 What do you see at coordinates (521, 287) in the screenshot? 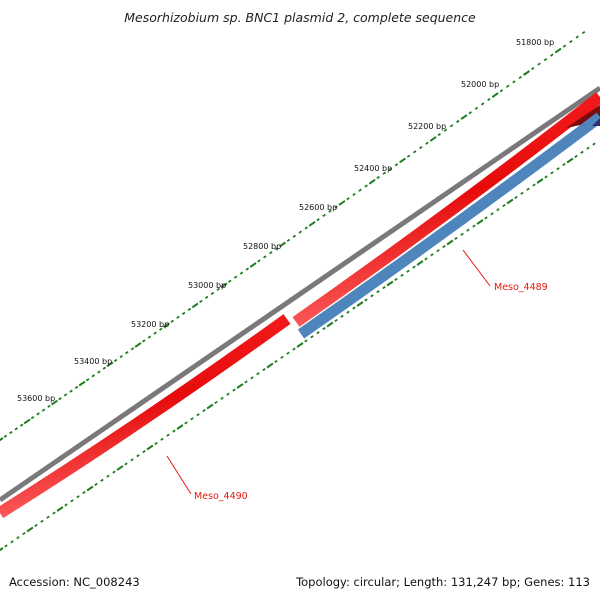
I see `gene-label-meso-4489: Meso_4489` at bounding box center [521, 287].